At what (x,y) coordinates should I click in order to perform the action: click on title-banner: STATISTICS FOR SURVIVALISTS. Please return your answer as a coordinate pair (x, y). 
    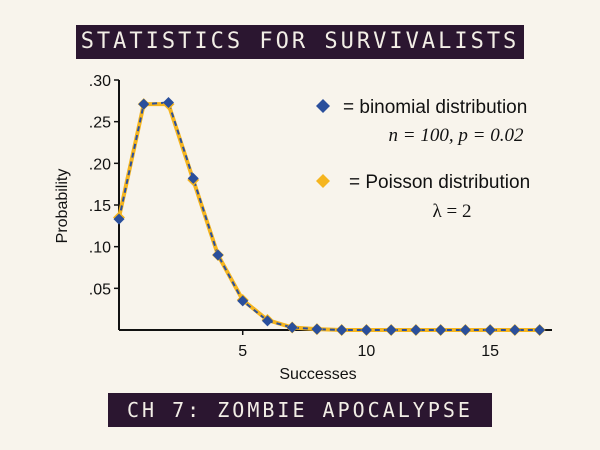
    Looking at the image, I should click on (300, 42).